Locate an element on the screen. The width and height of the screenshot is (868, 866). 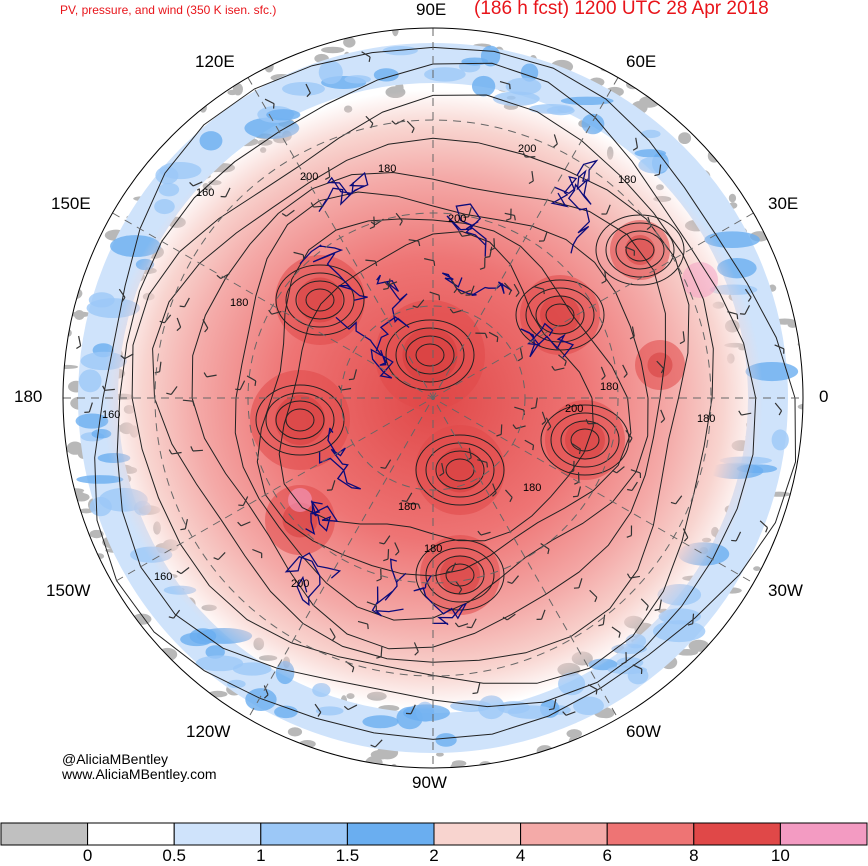
lon-label-150e: 150E is located at coordinates (71, 204).